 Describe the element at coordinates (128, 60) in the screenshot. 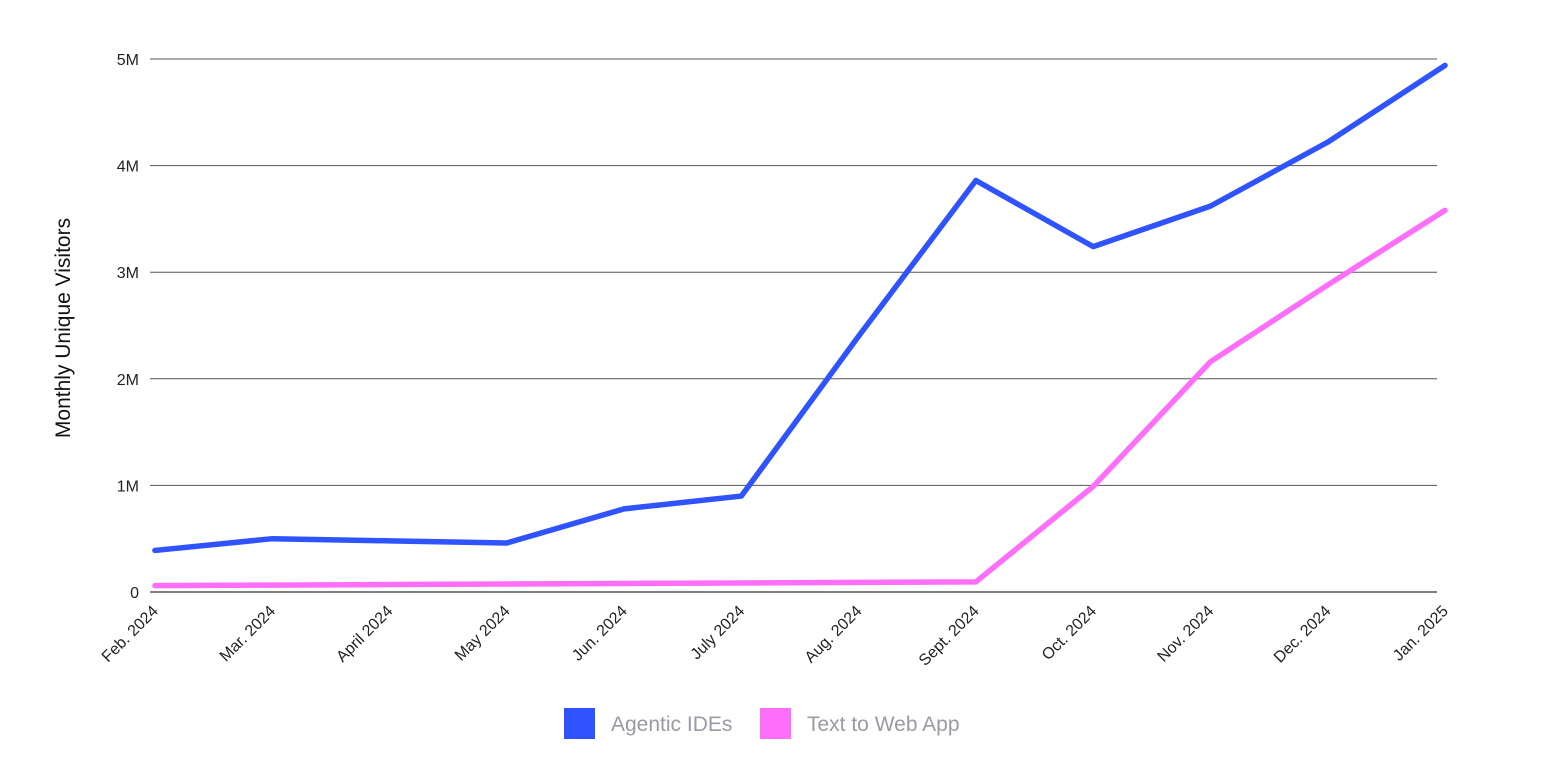

I see `y-tick-label: 5M` at that location.